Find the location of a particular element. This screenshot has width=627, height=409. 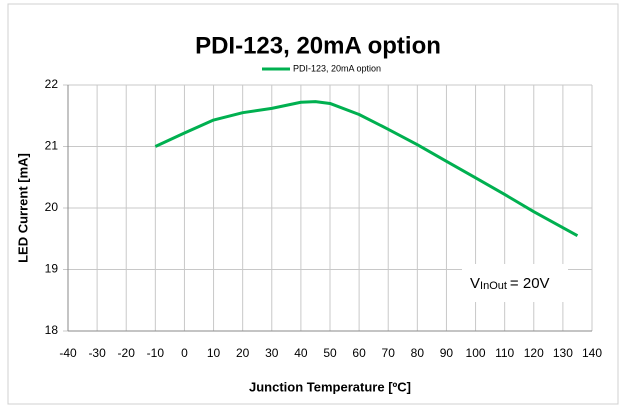

annotation-box is located at coordinates (515, 283).